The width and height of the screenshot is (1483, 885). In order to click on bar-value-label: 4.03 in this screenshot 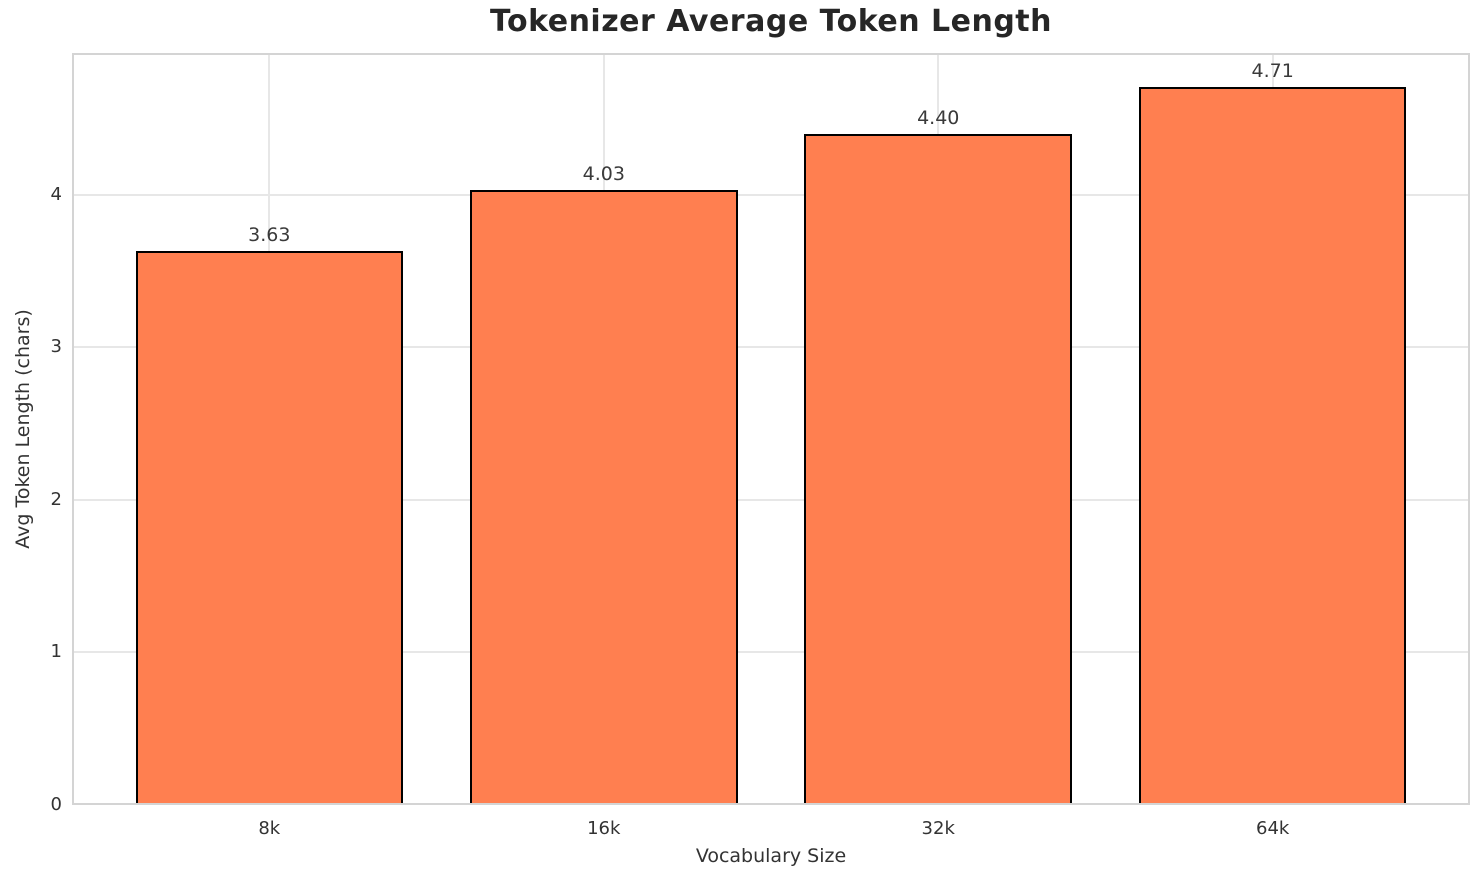, I will do `click(603, 174)`.